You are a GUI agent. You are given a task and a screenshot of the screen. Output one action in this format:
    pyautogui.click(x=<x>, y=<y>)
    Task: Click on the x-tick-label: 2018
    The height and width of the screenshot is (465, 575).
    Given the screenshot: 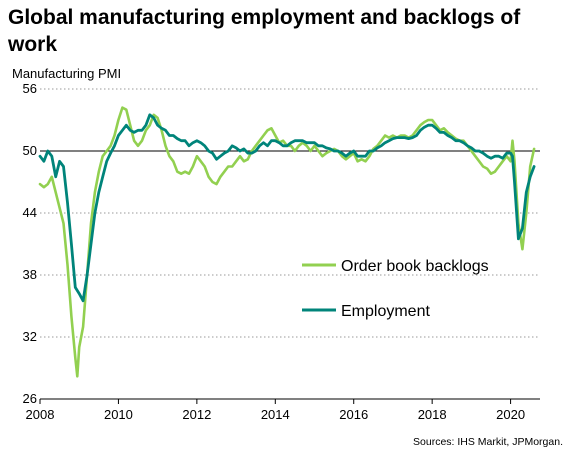 What is the action you would take?
    pyautogui.click(x=432, y=414)
    